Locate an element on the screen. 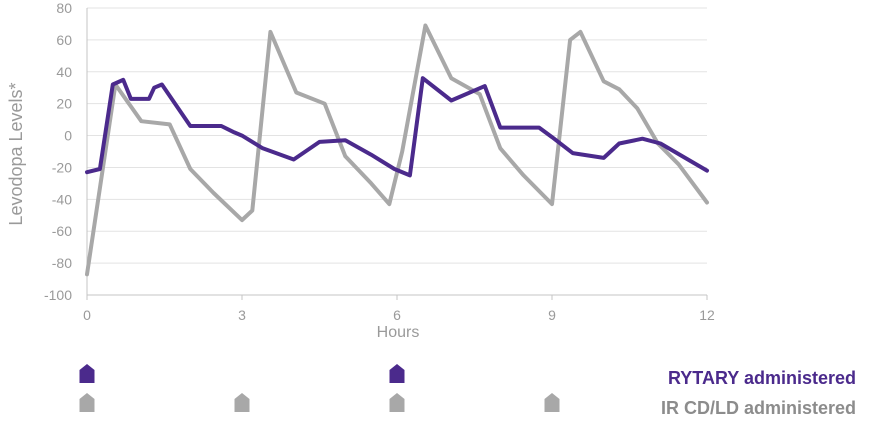 The height and width of the screenshot is (428, 890). x-tick-label: 12 is located at coordinates (707, 315).